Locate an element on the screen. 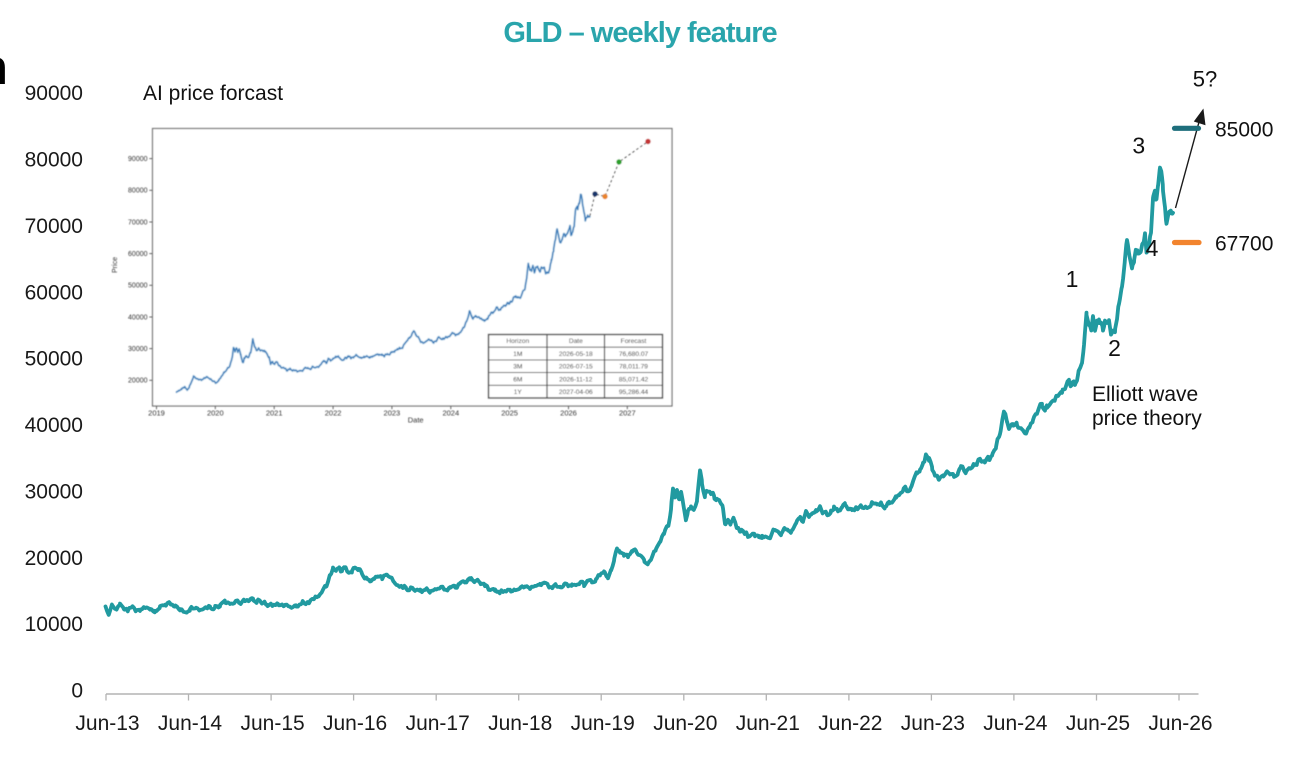 The height and width of the screenshot is (780, 1300). svg-text: Elliott wave is located at coordinates (1145, 394).